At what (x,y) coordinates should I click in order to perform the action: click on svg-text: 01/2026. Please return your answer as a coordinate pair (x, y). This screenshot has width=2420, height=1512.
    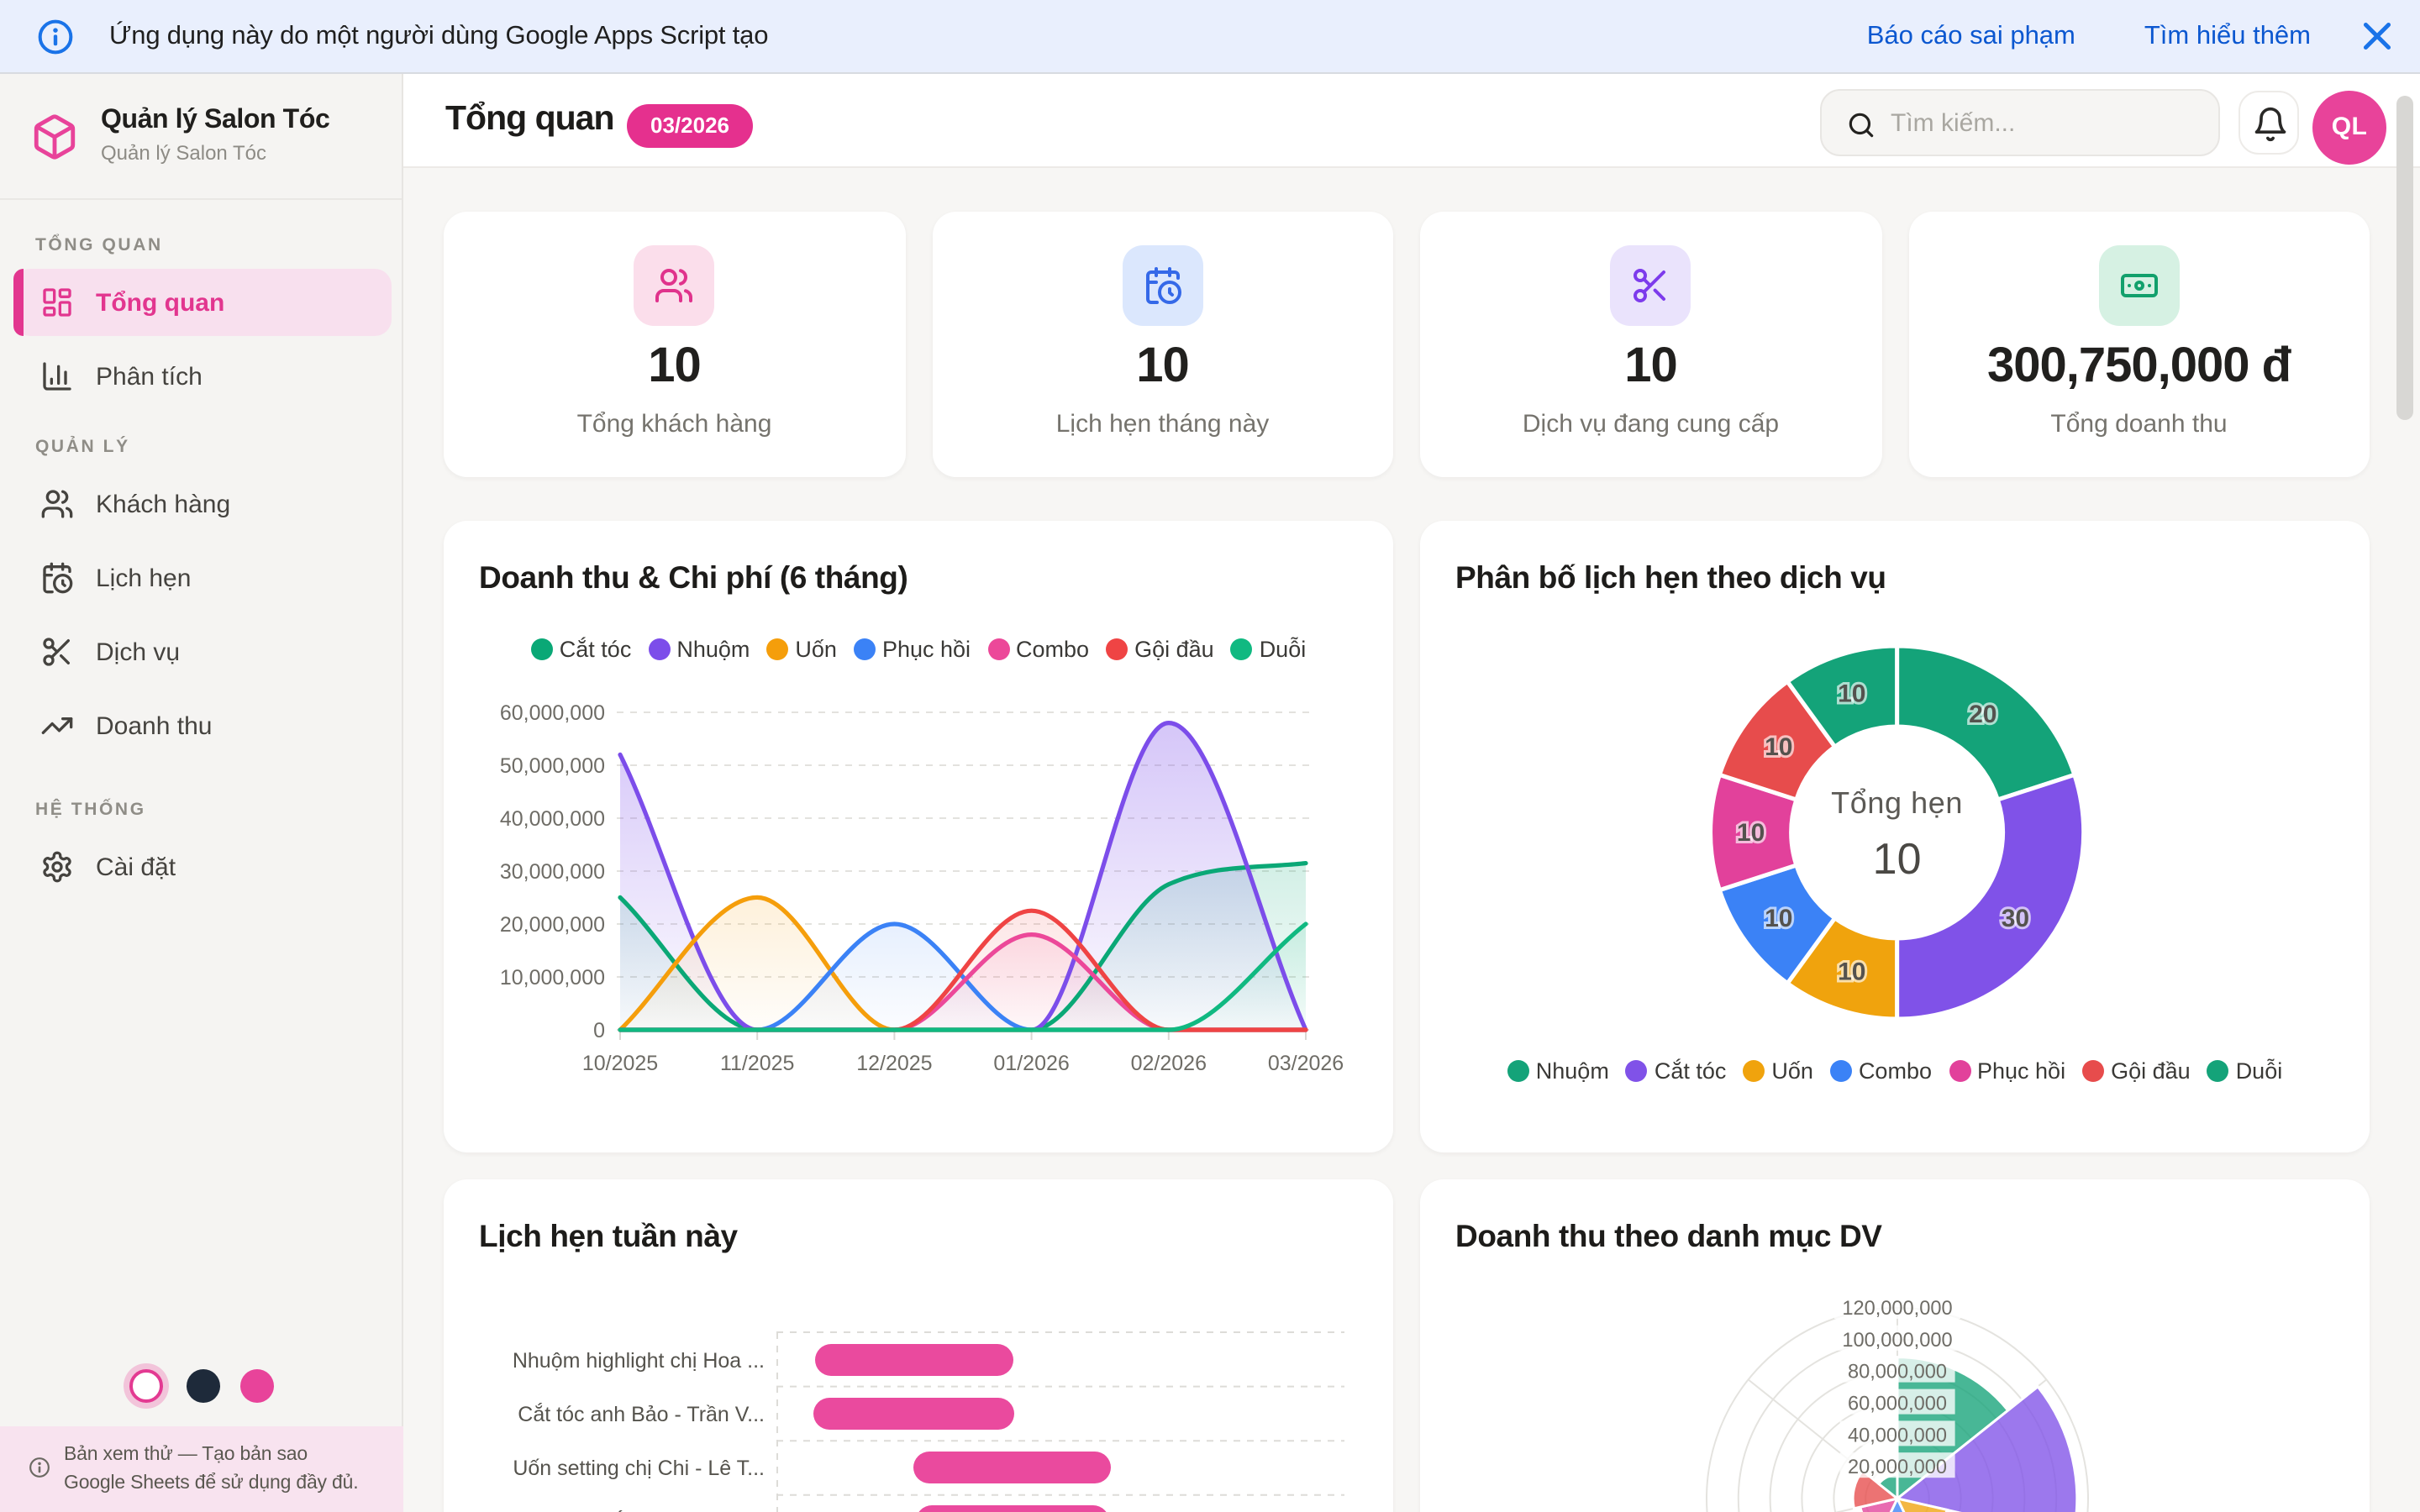
    Looking at the image, I should click on (1031, 1063).